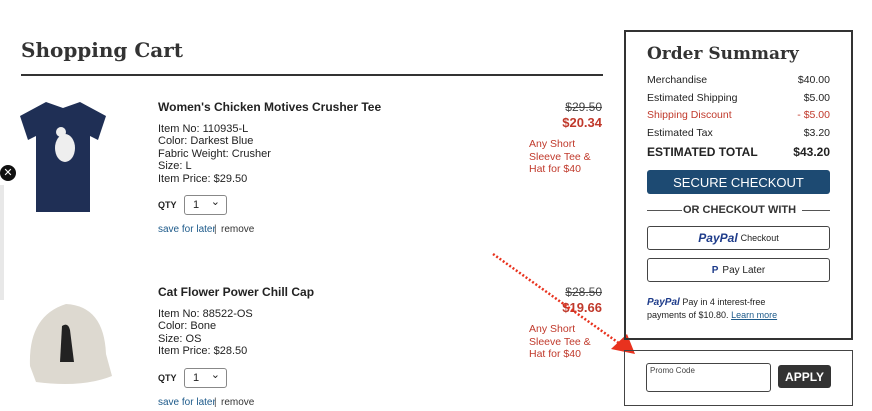 Image resolution: width=872 pixels, height=411 pixels. What do you see at coordinates (813, 80) in the screenshot?
I see `summary-value: $40.00` at bounding box center [813, 80].